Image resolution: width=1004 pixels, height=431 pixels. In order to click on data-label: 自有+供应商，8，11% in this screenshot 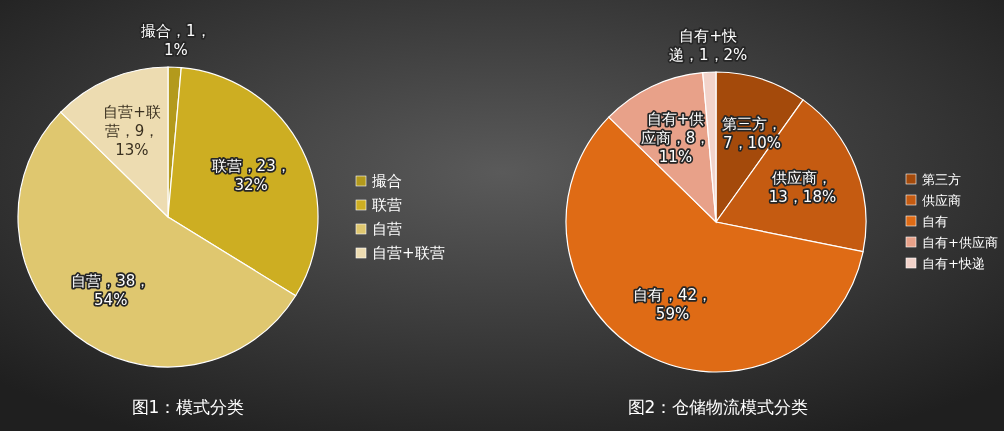, I will do `click(675, 137)`.